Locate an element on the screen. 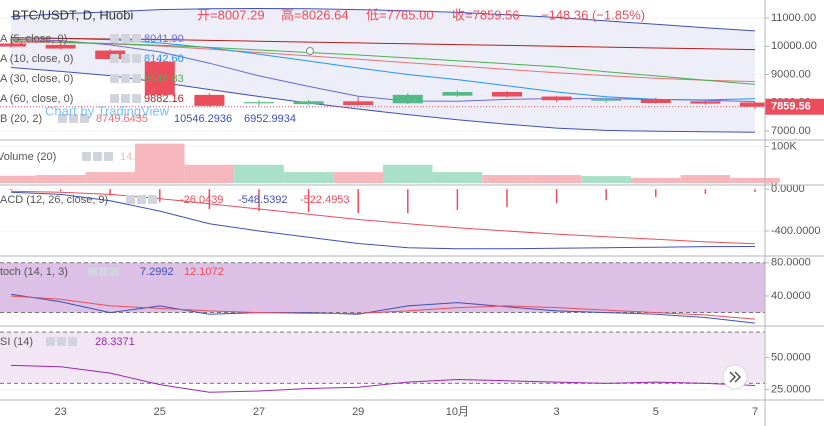 Image resolution: width=824 pixels, height=426 pixels. y-tick-label: 25.0000 is located at coordinates (791, 390).